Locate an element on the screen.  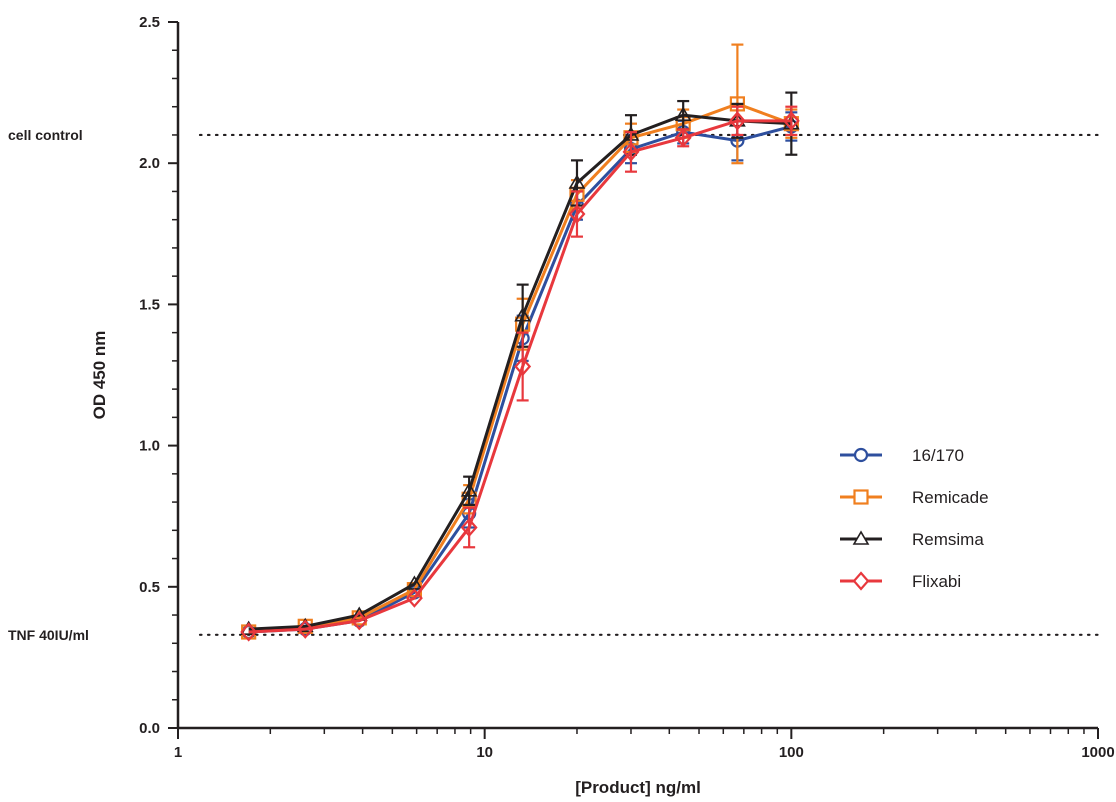
legend-entry: Remsima is located at coordinates (912, 539).